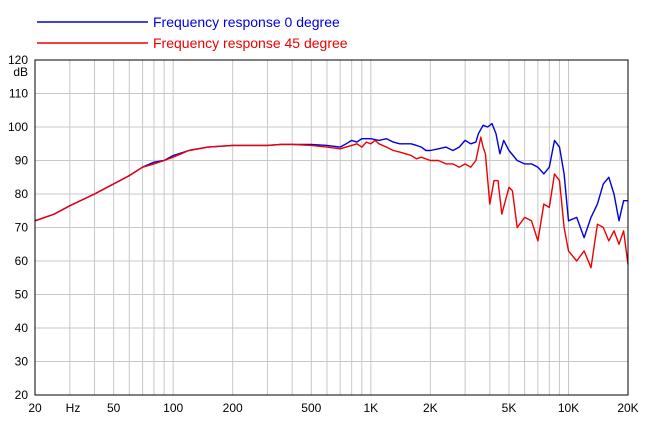 This screenshot has width=650, height=423. I want to click on x-tick-label: 200, so click(233, 408).